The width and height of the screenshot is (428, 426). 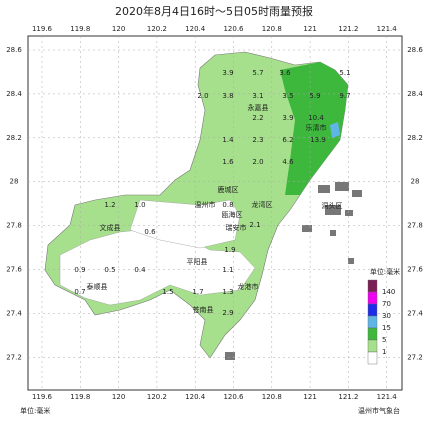 I want to click on legend-level: 1, so click(x=384, y=352).